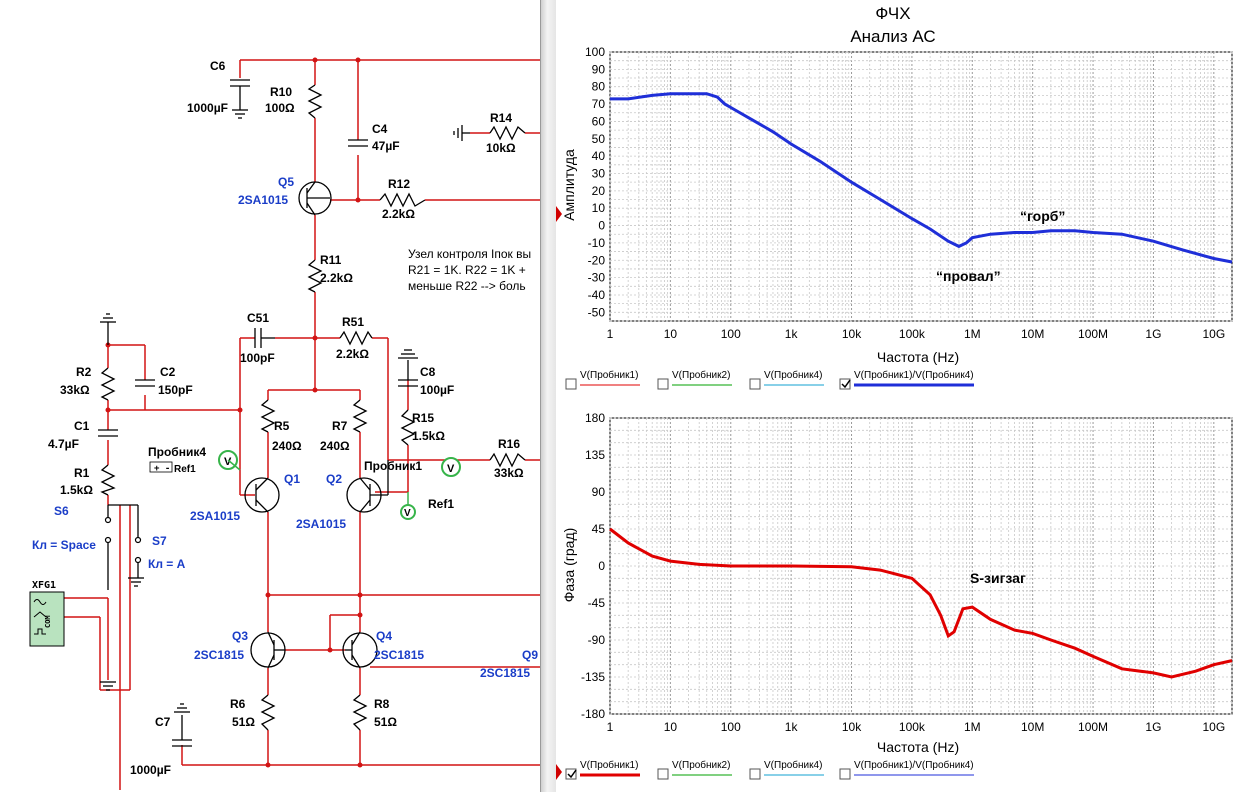 This screenshot has height=792, width=1236. I want to click on value-q9: 2SC1815, so click(505, 673).